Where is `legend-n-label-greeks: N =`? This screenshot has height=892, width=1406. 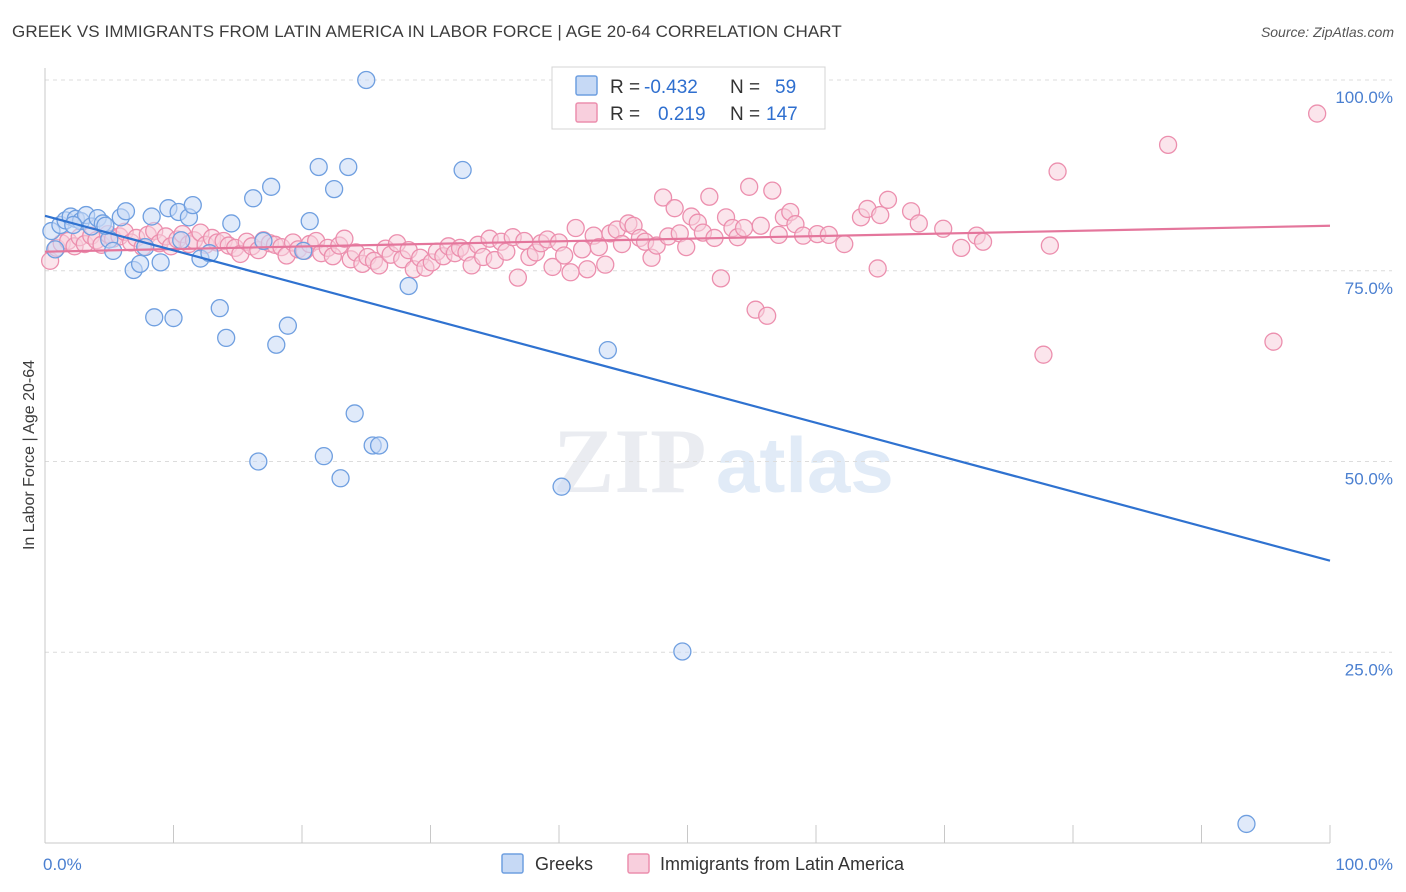
legend-n-label-greeks: N = is located at coordinates (745, 87).